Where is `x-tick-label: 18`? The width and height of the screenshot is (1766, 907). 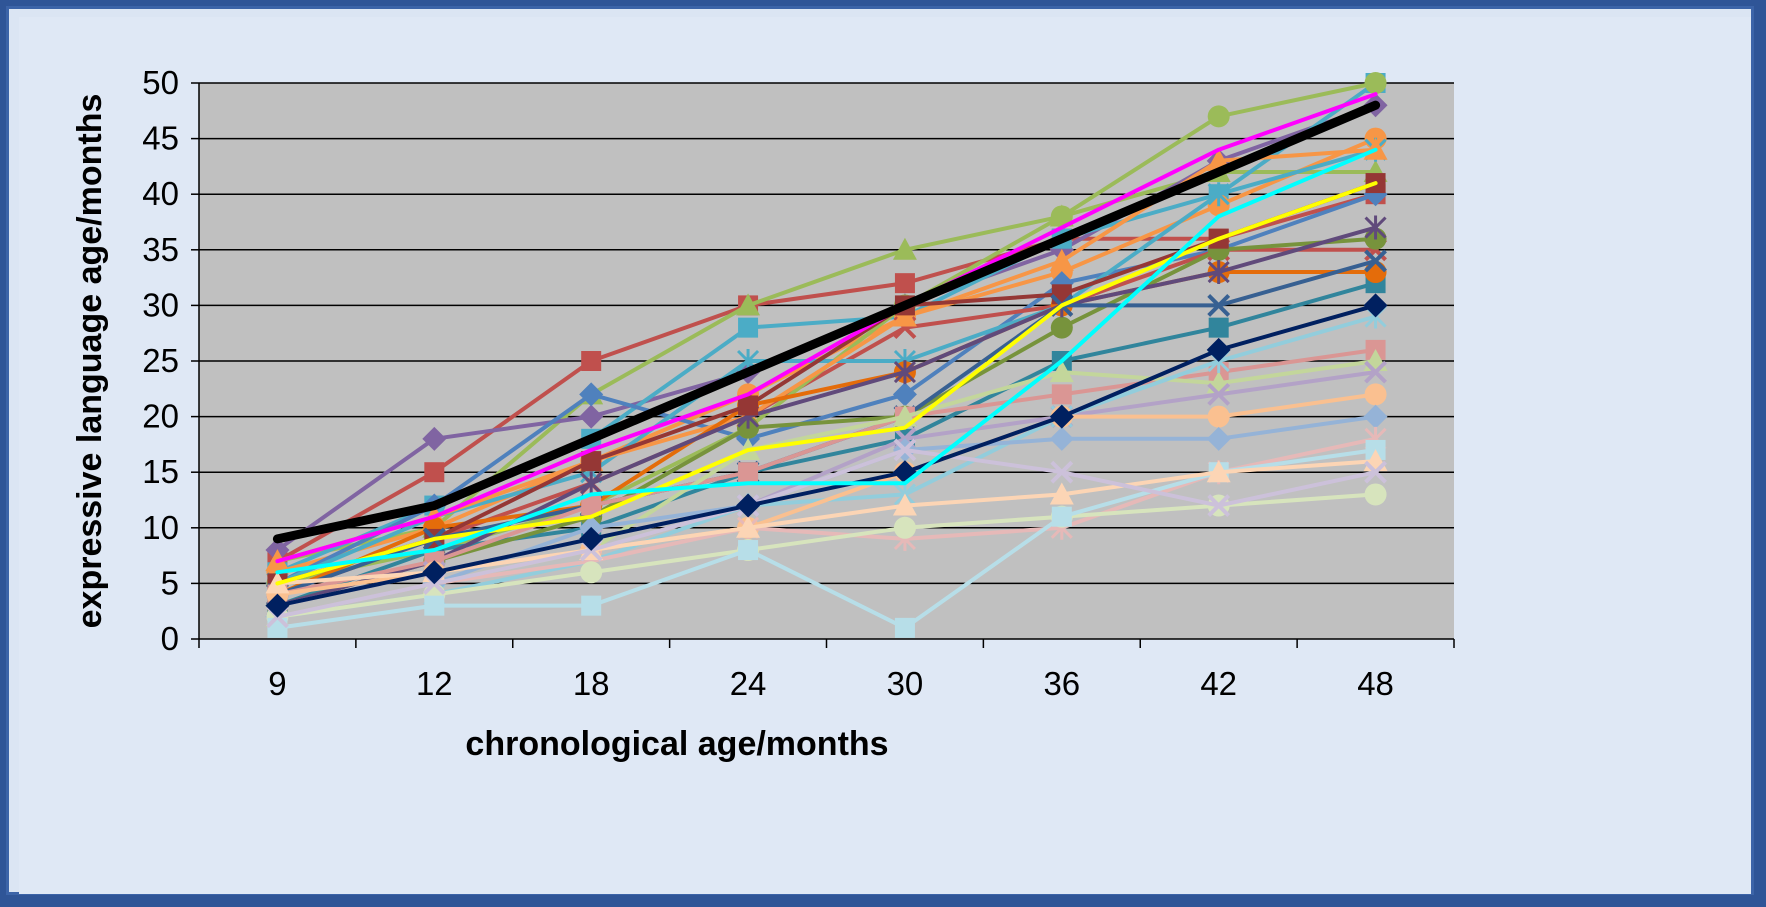 x-tick-label: 18 is located at coordinates (591, 683).